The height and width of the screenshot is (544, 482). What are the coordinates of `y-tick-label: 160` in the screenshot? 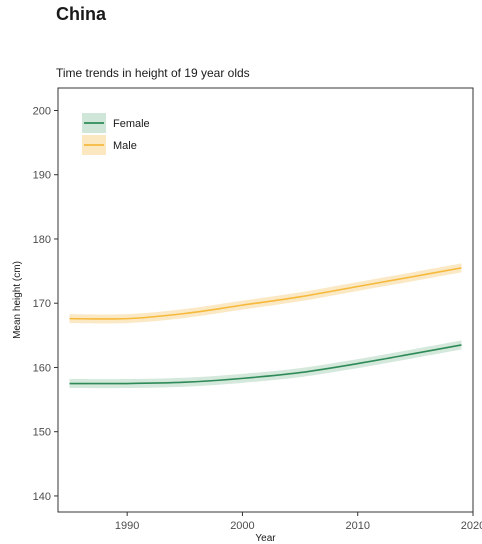 It's located at (42, 368).